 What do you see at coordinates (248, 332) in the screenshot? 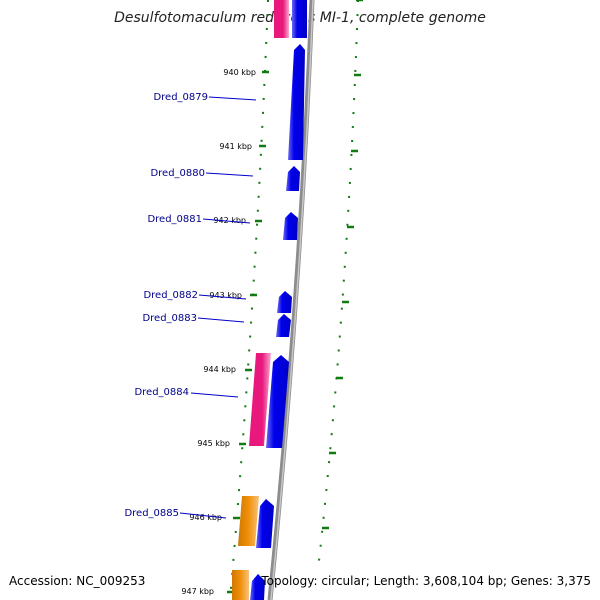
I see `inner-major-ticks` at bounding box center [248, 332].